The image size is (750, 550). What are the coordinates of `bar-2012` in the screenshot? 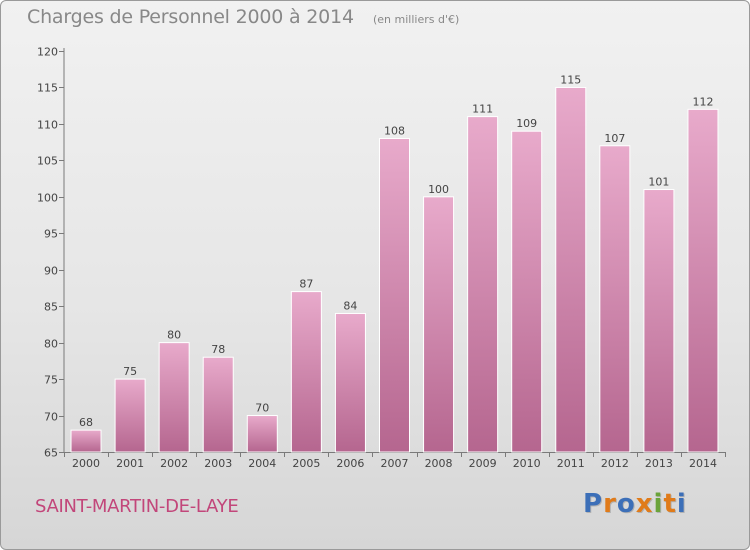 It's located at (615, 299).